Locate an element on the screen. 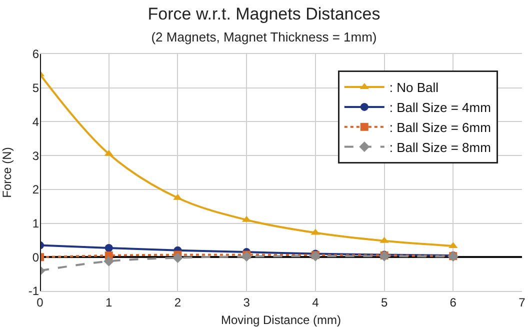  y-tick-label: 0 is located at coordinates (36, 257).